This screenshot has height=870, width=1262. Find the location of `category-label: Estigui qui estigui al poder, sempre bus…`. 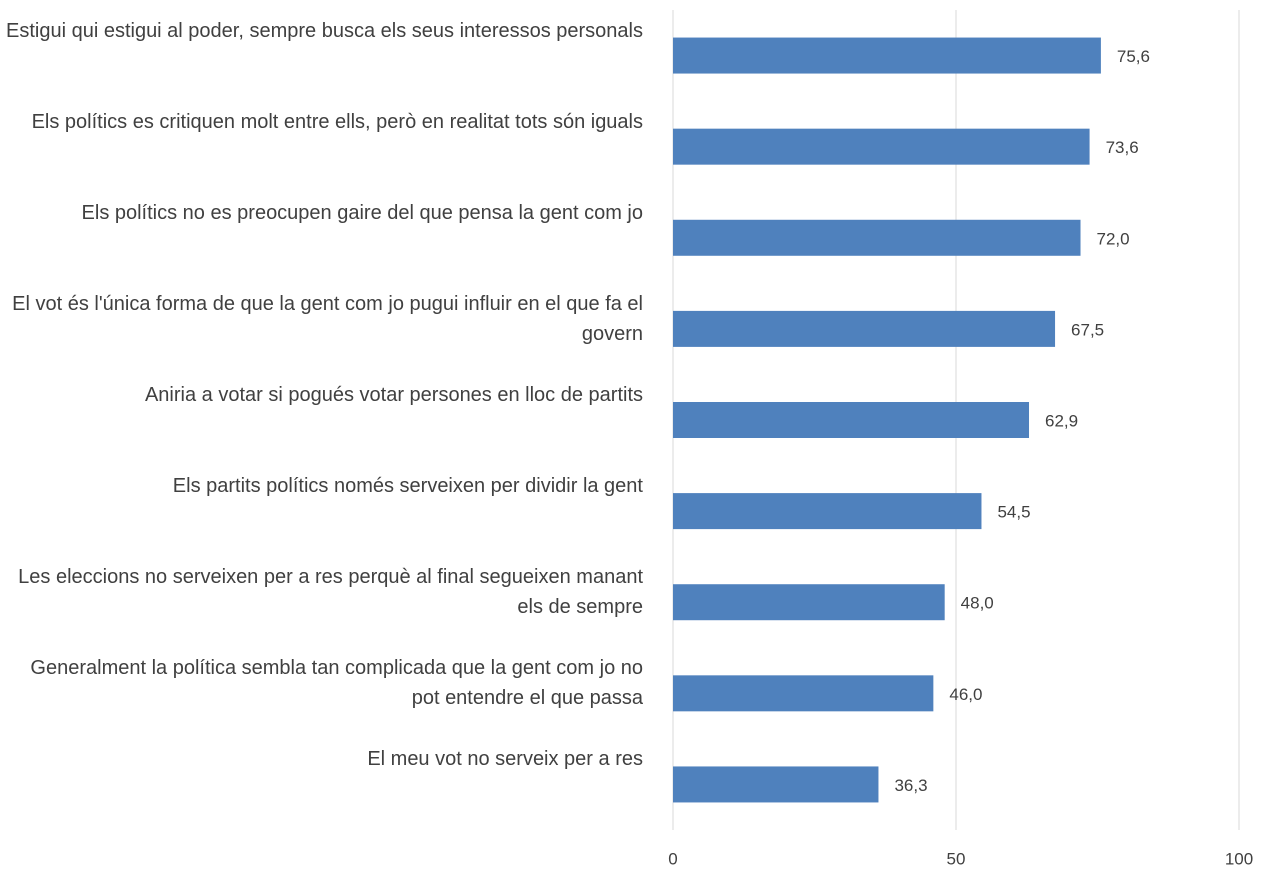

category-label: Estigui qui estigui al poder, sempre bus… is located at coordinates (324, 30).